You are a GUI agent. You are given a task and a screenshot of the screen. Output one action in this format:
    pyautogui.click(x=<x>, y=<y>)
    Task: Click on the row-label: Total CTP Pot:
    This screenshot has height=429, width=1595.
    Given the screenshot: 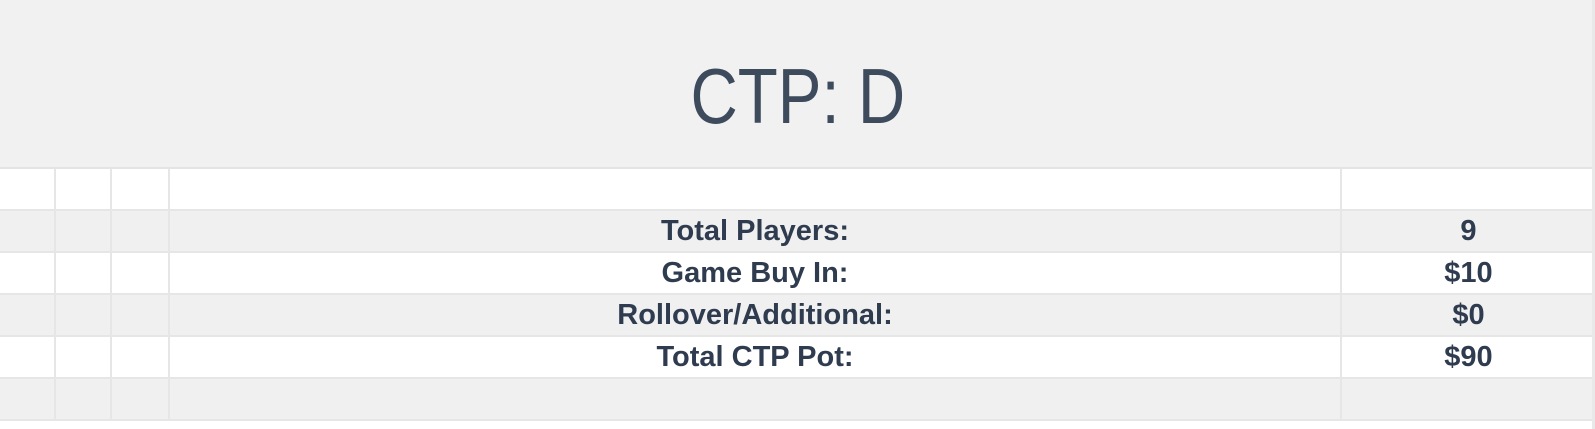 What is the action you would take?
    pyautogui.click(x=755, y=356)
    